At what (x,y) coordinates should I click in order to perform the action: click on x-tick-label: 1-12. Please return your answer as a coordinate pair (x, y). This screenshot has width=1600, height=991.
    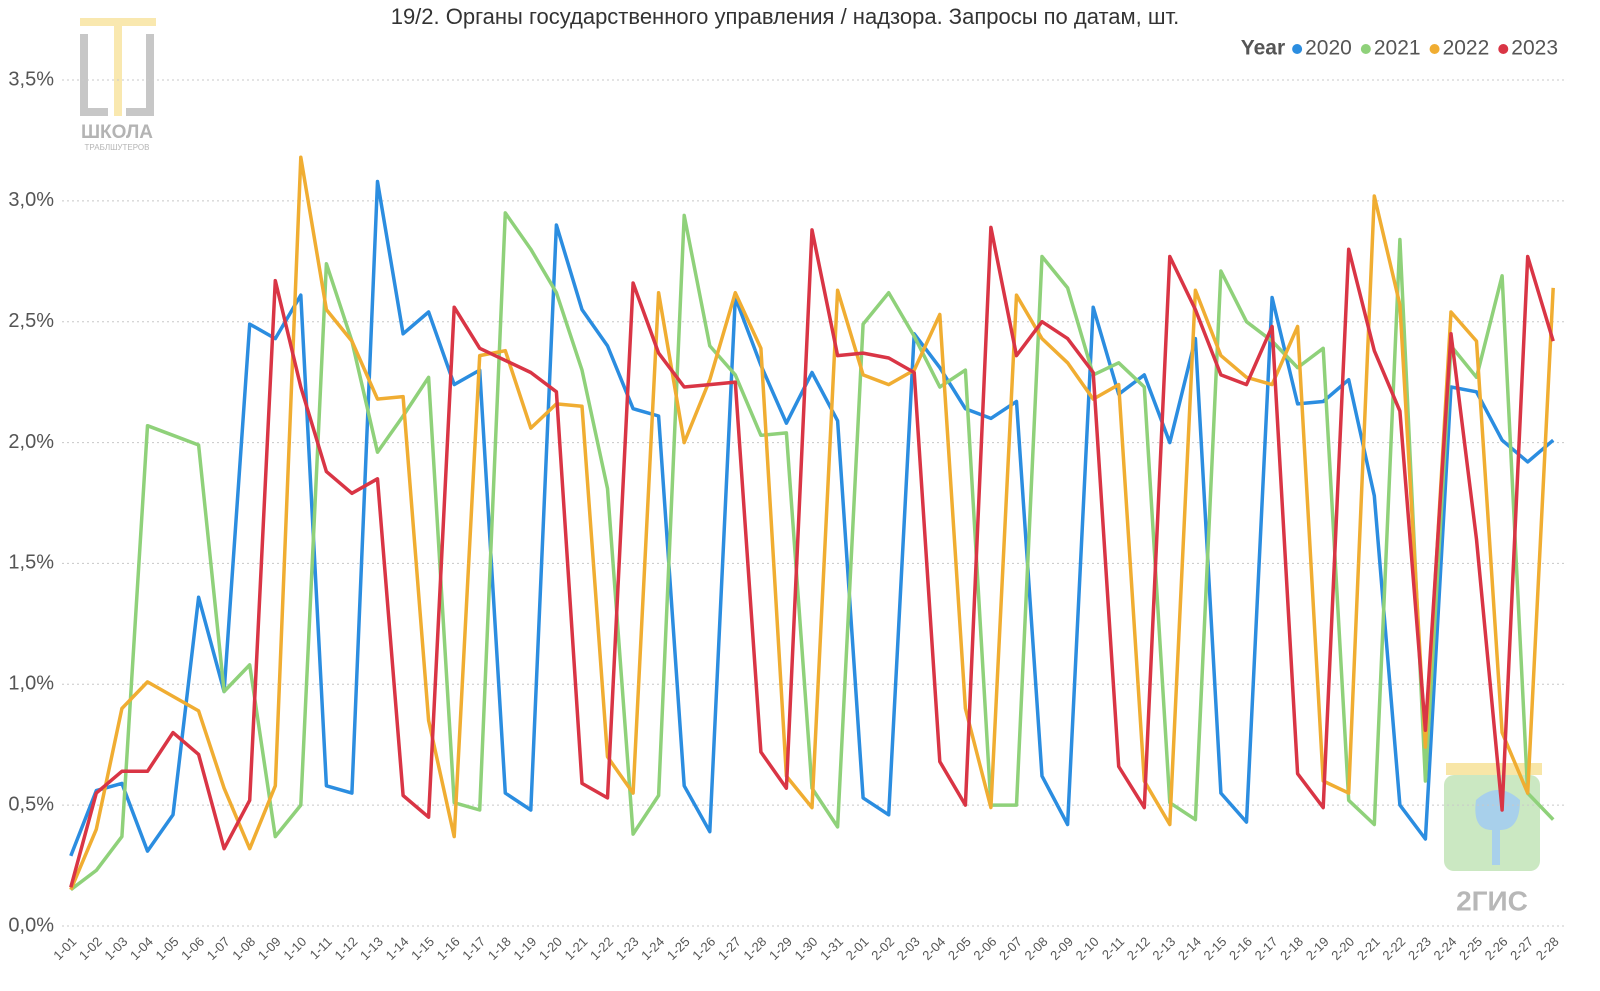
    Looking at the image, I should click on (345, 948).